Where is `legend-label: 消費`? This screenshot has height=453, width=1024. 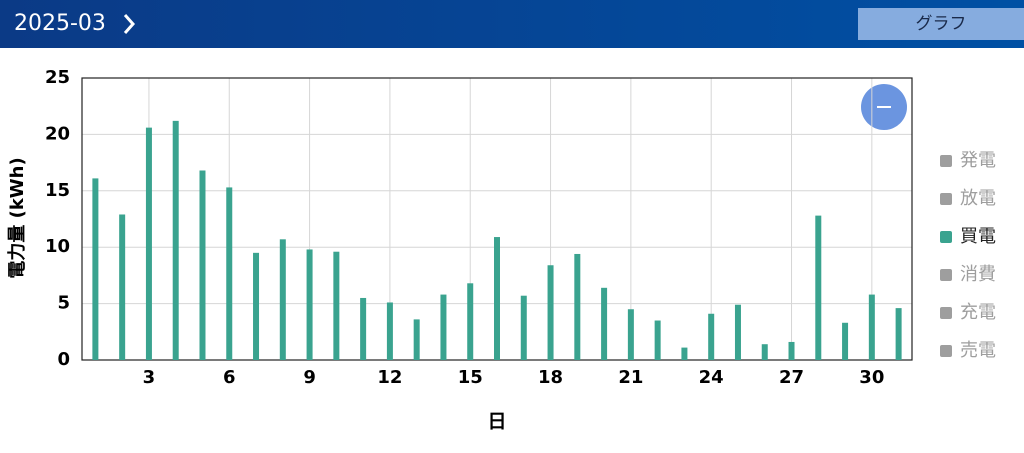
legend-label: 消費 is located at coordinates (978, 274).